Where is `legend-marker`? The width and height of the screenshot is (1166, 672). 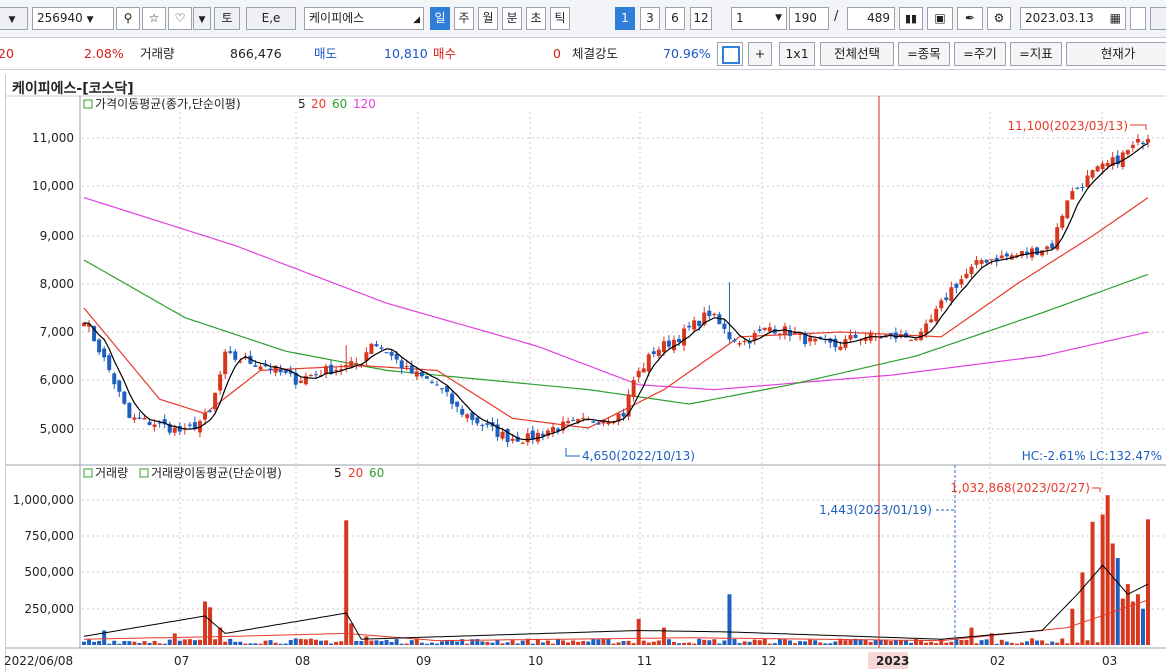
legend-marker is located at coordinates (88, 473).